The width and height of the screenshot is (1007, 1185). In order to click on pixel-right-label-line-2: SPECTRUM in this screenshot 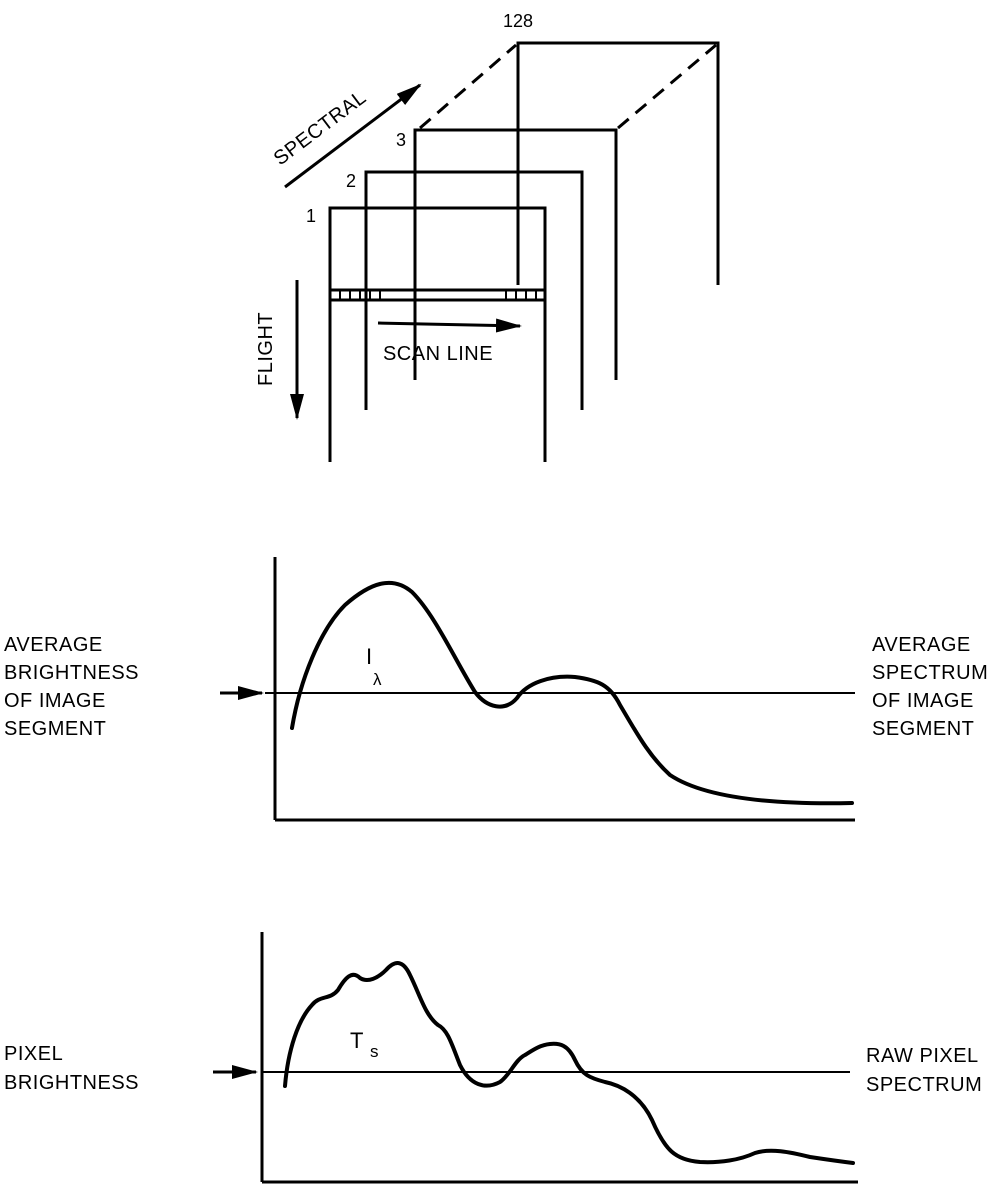, I will do `click(924, 1085)`.